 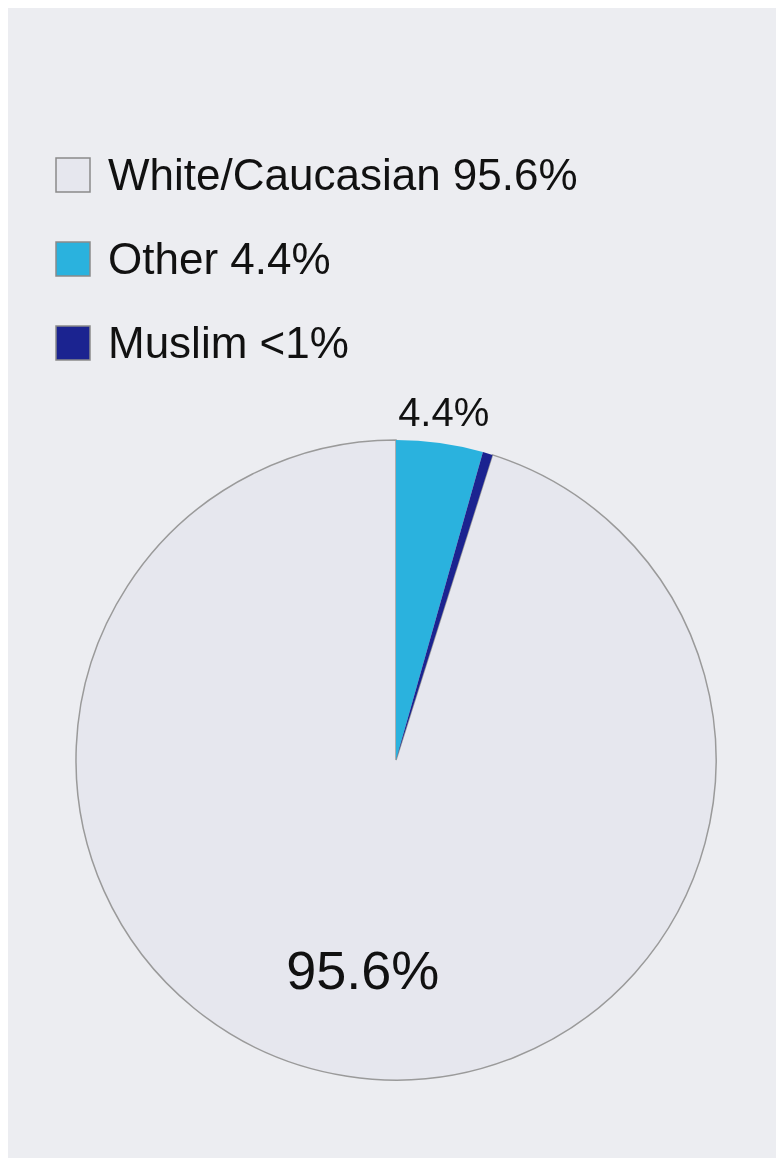 I want to click on legend-label: White/Caucasian 95.6%, so click(x=343, y=174).